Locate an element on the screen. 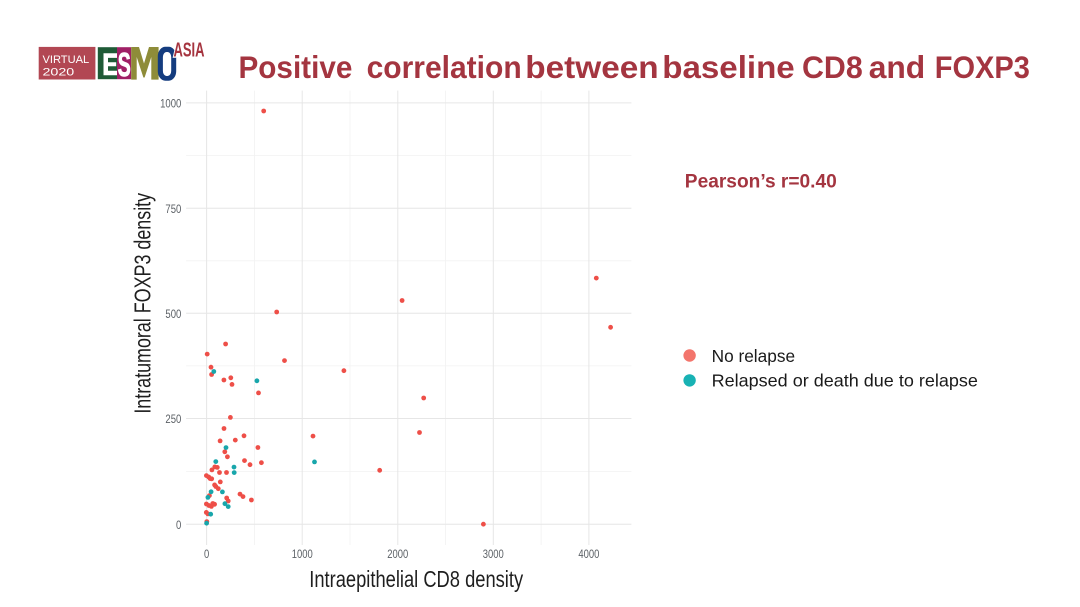 Image resolution: width=1080 pixels, height=607 pixels. svg-text: 500 is located at coordinates (173, 314).